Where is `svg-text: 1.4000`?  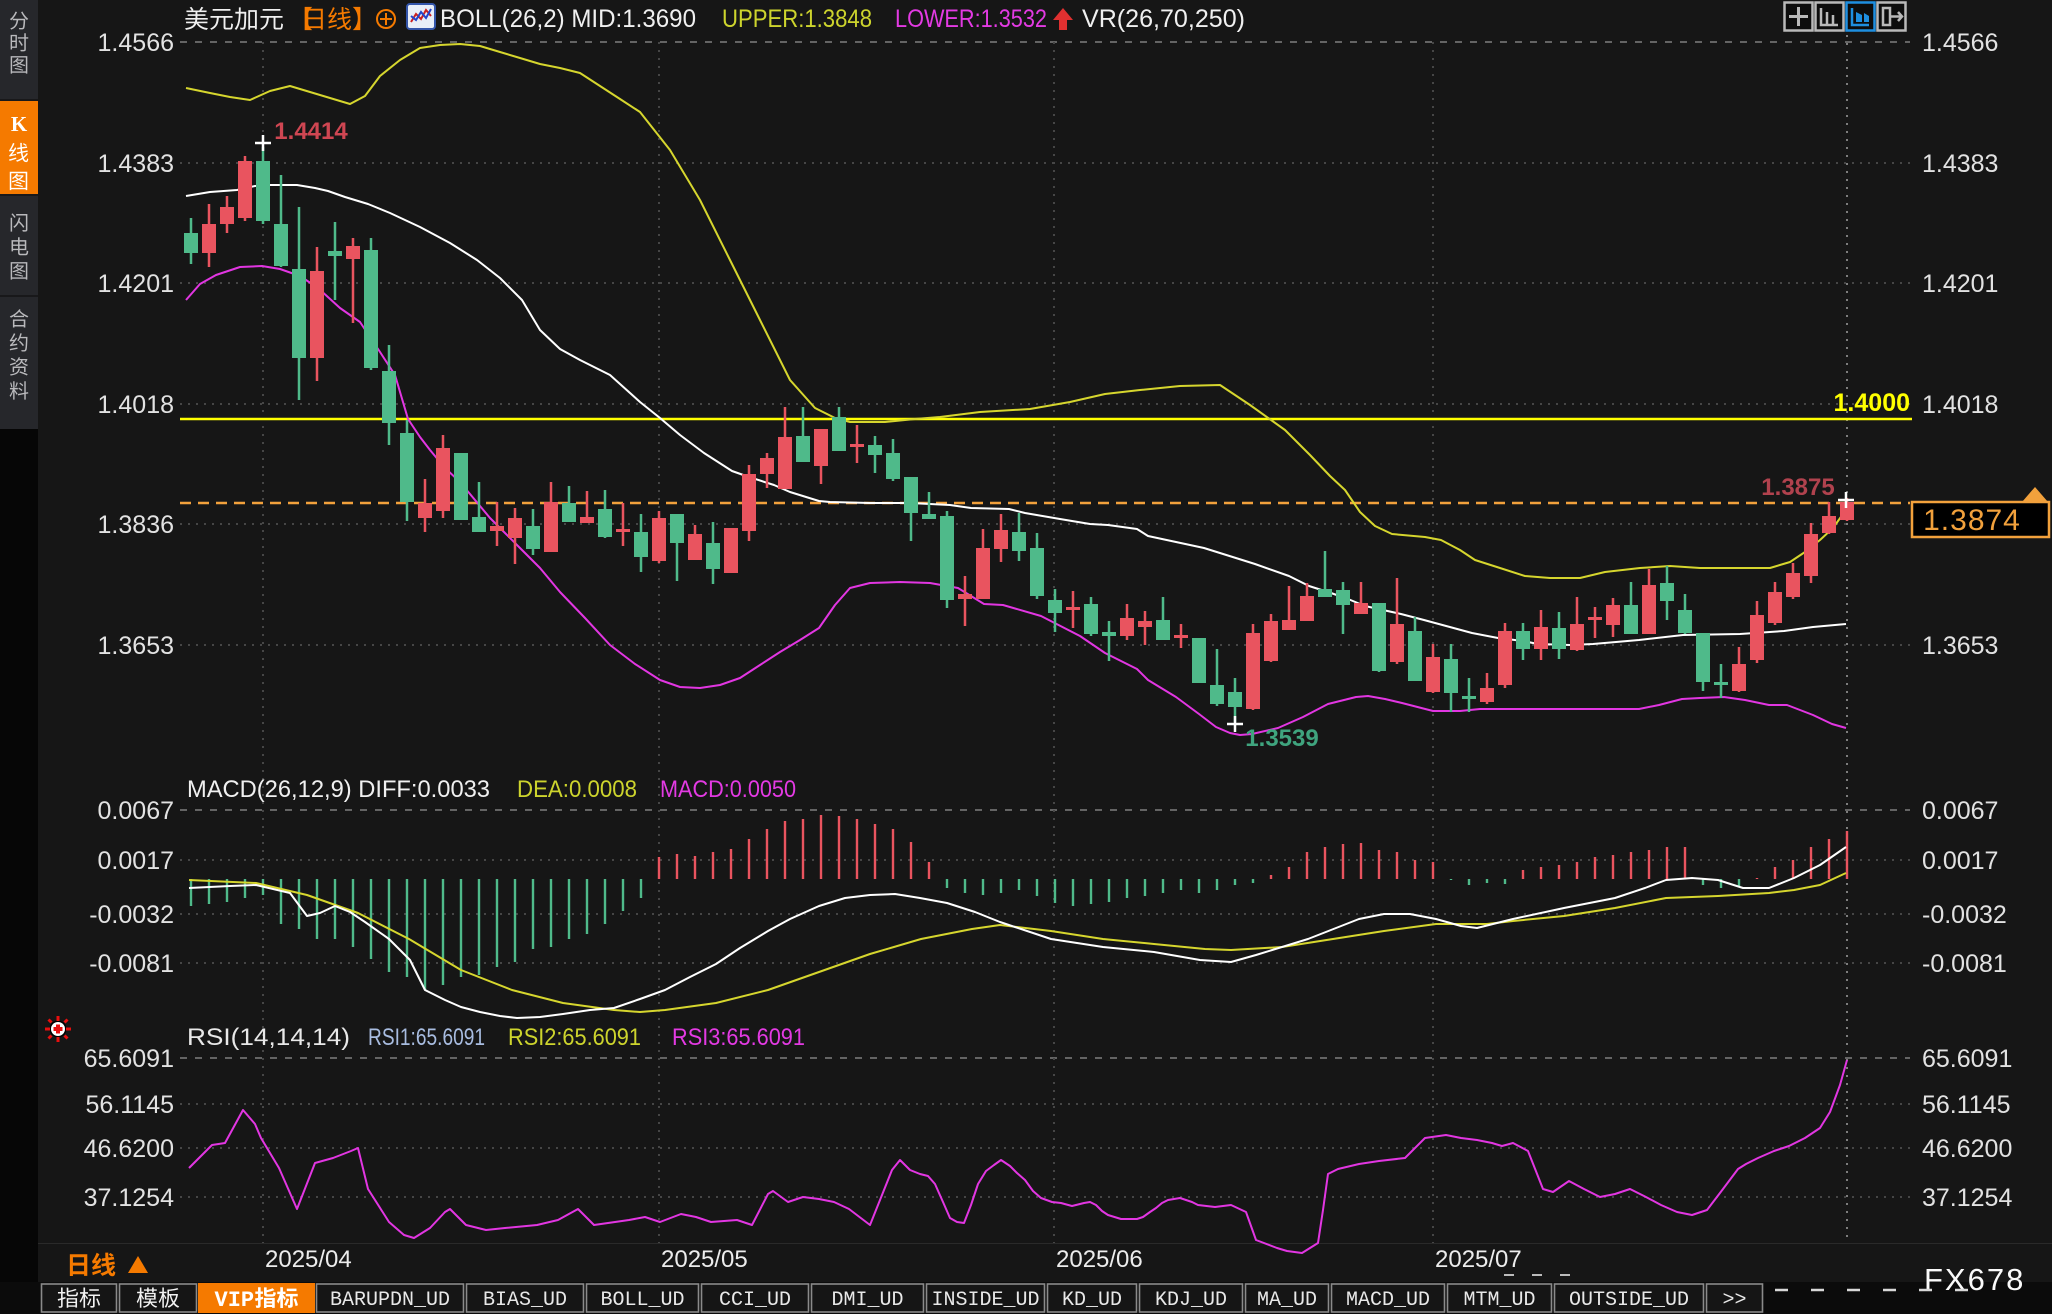 svg-text: 1.4000 is located at coordinates (1872, 403).